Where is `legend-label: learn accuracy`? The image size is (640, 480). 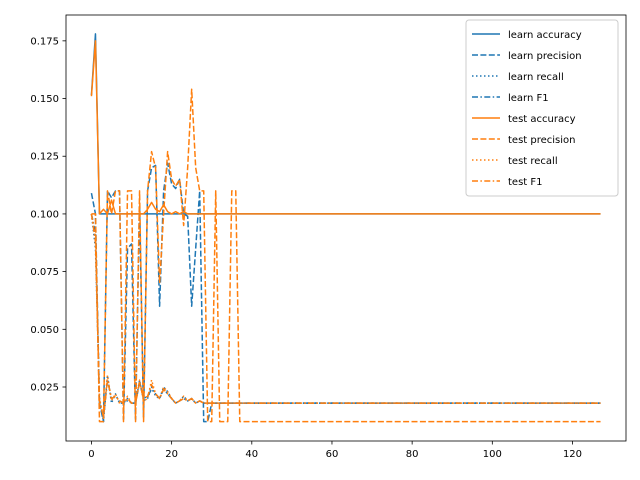 legend-label: learn accuracy is located at coordinates (545, 35).